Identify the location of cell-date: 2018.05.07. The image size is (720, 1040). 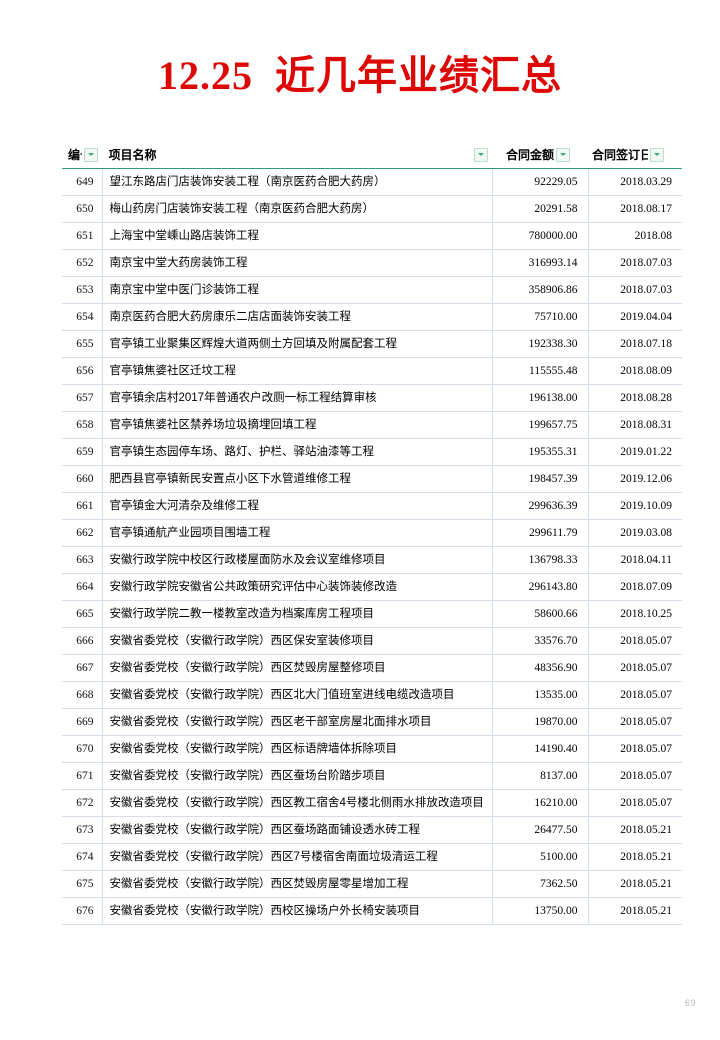
(634, 722).